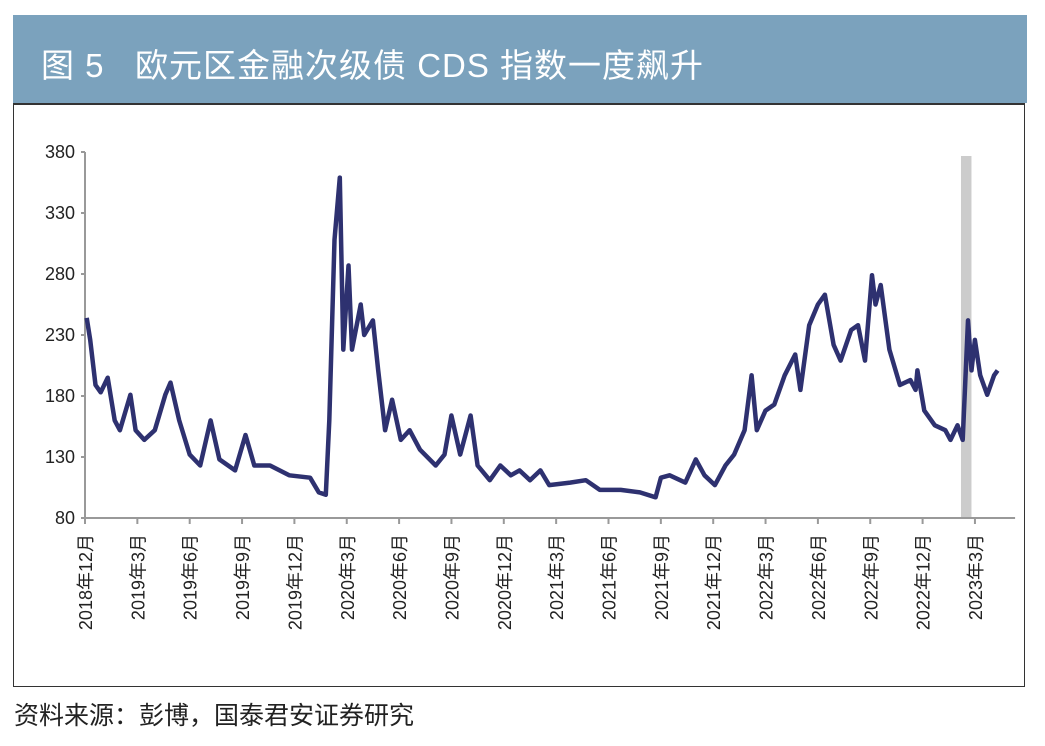 The height and width of the screenshot is (746, 1045). What do you see at coordinates (767, 577) in the screenshot?
I see `x-tick-label: 2022年3月` at bounding box center [767, 577].